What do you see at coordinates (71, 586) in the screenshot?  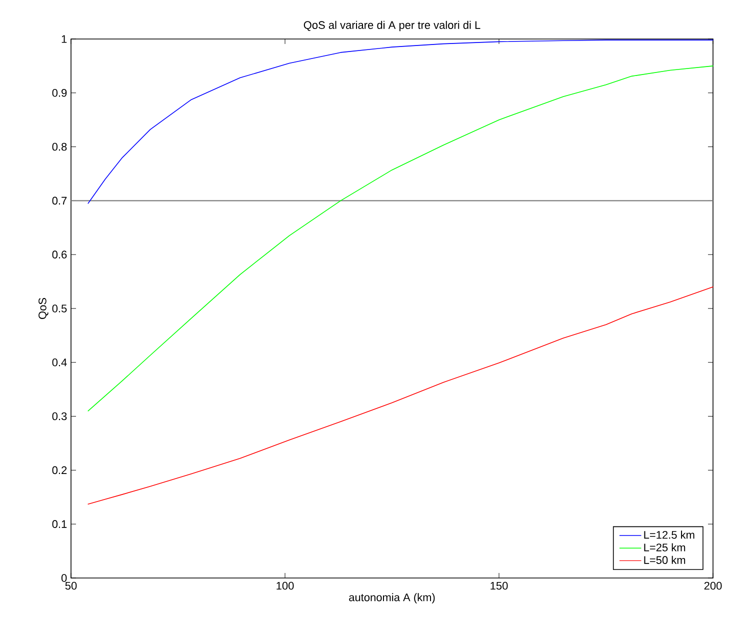 I see `x-tick-label: 50` at bounding box center [71, 586].